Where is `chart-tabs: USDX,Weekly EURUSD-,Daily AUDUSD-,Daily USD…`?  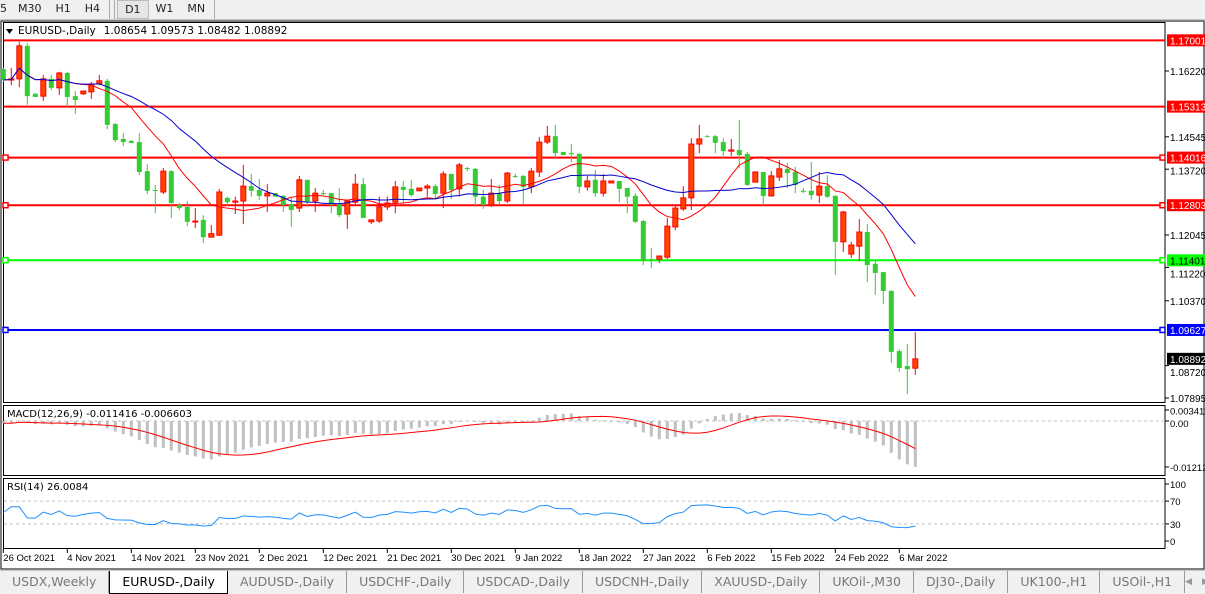 chart-tabs: USDX,Weekly EURUSD-,Daily AUDUSD-,Daily USD… is located at coordinates (602, 582).